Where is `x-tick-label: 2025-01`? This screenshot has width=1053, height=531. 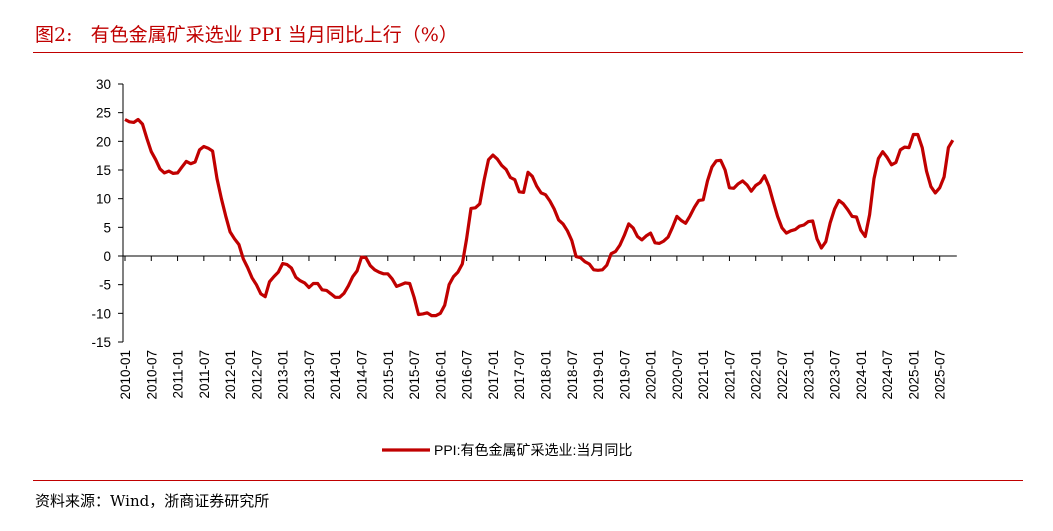
x-tick-label: 2025-01 is located at coordinates (913, 375).